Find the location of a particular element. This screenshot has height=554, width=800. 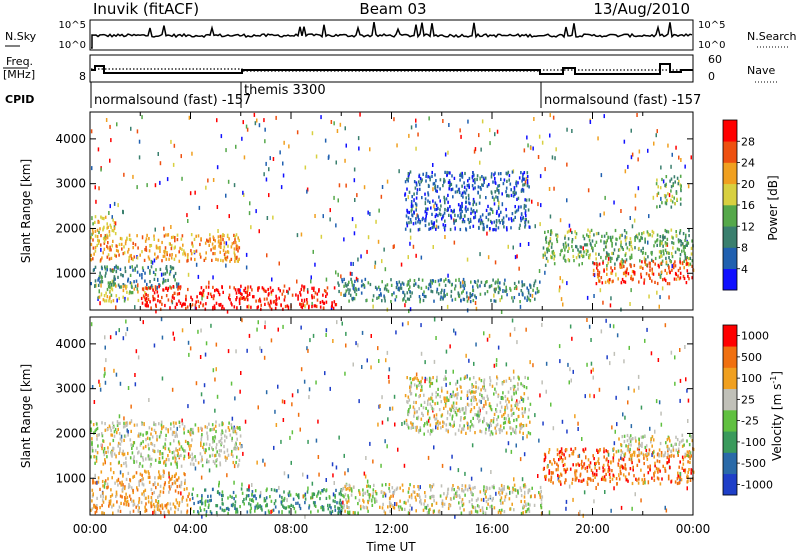

nsky-frame is located at coordinates (391, 35).